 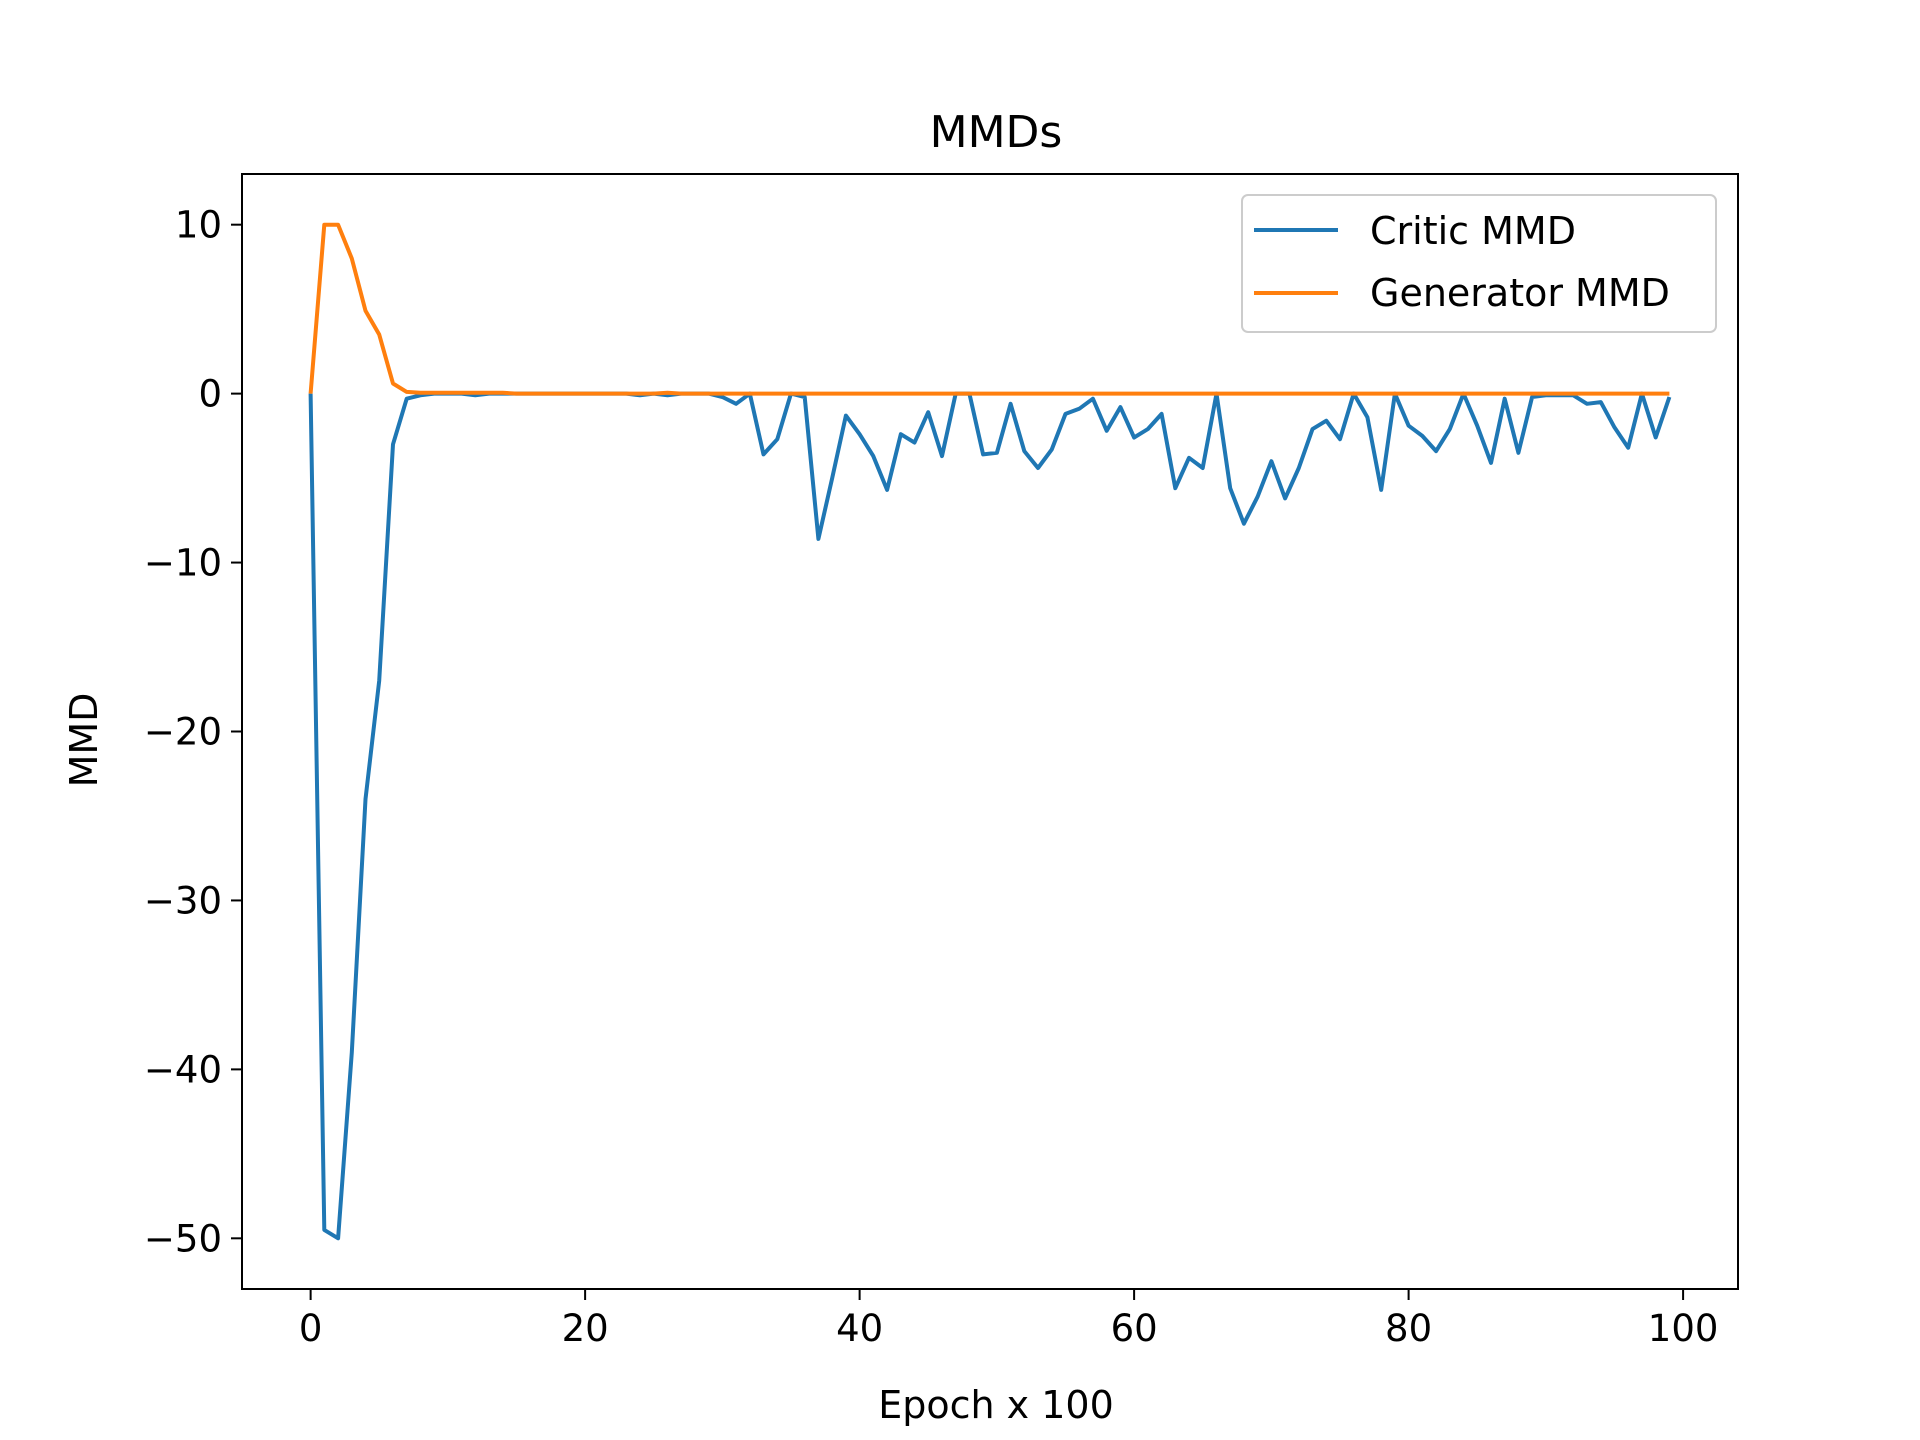 I want to click on y-tick-label: −10, so click(x=183, y=563).